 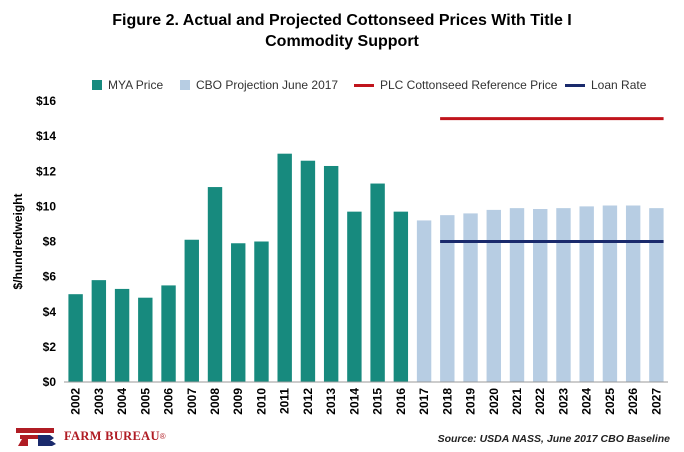 I want to click on legend-item-plc: PLC Cottonseed Reference Price, so click(x=455, y=85).